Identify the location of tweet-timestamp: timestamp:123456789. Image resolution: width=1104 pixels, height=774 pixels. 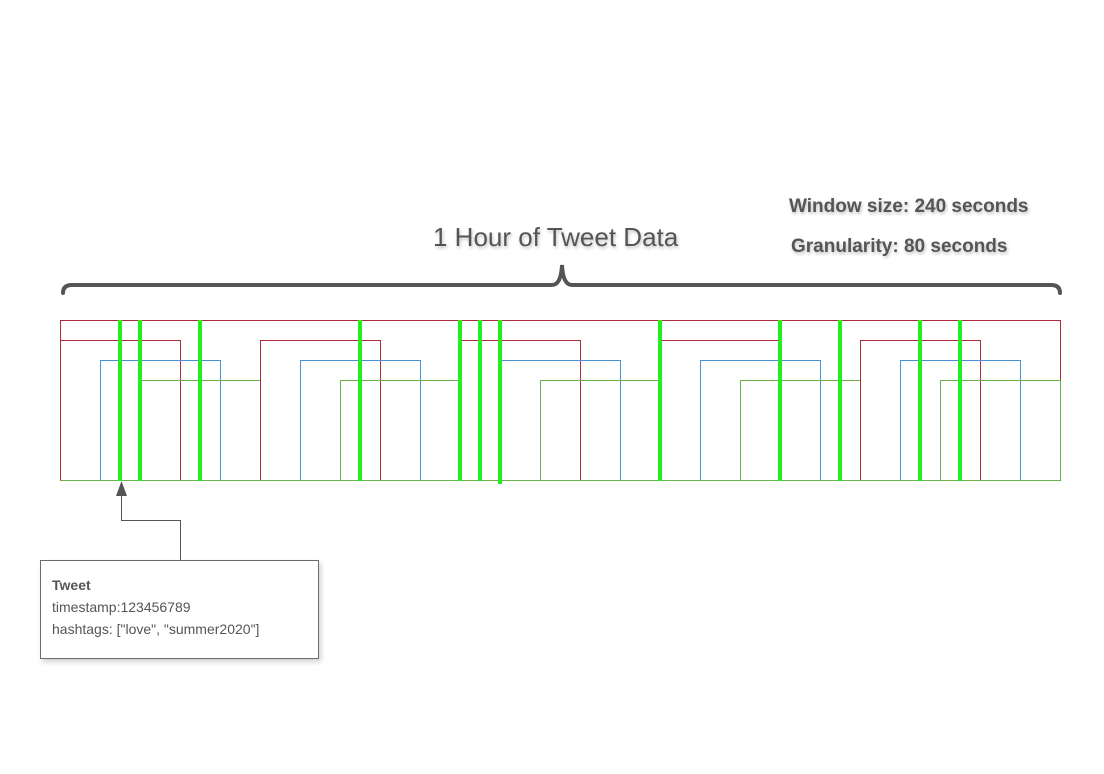
(121, 607).